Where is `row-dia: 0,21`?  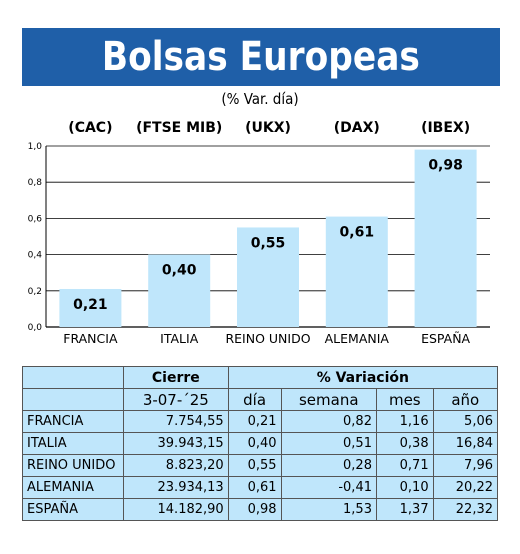
row-dia: 0,21 is located at coordinates (254, 421).